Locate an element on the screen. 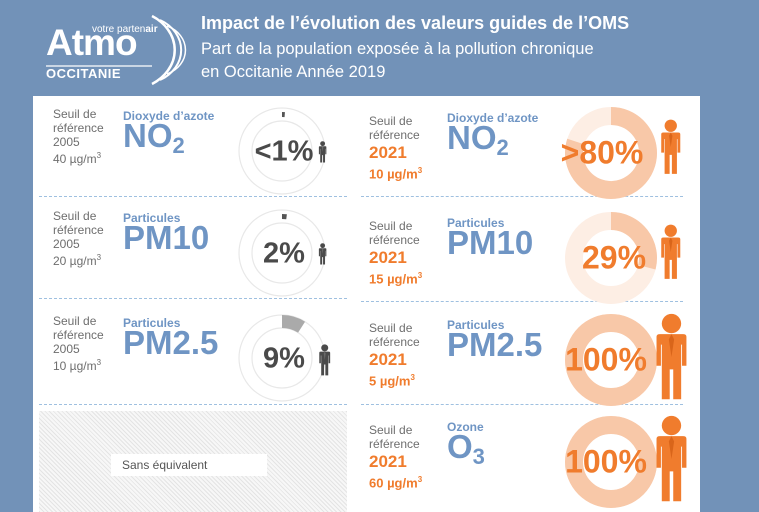 This screenshot has width=759, height=512. threshold-label: Seuil de référence 2021 5 µg/m3 is located at coordinates (394, 354).